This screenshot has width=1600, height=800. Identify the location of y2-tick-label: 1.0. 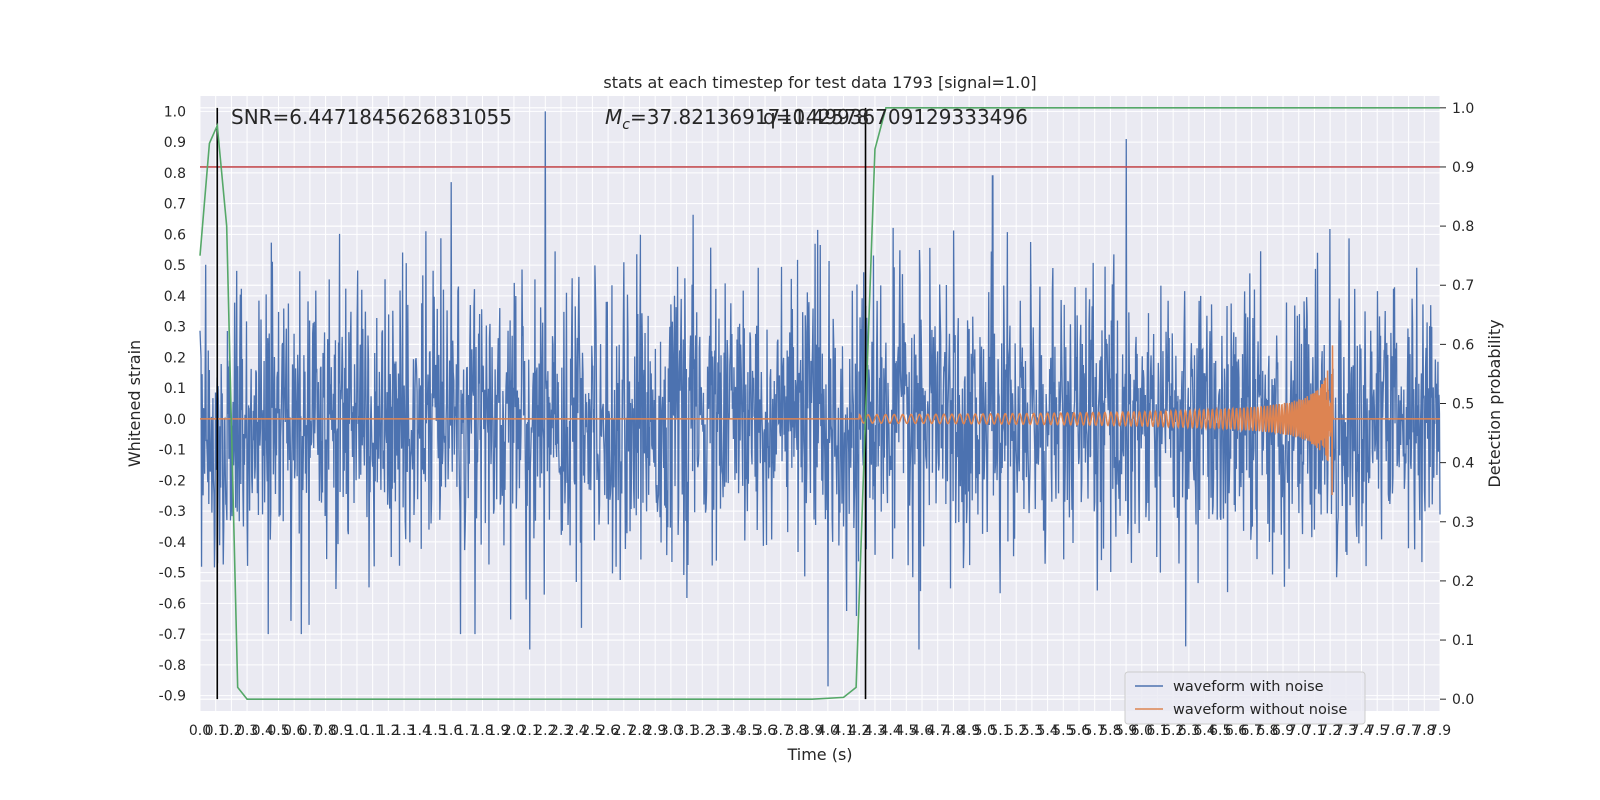
(1463, 109).